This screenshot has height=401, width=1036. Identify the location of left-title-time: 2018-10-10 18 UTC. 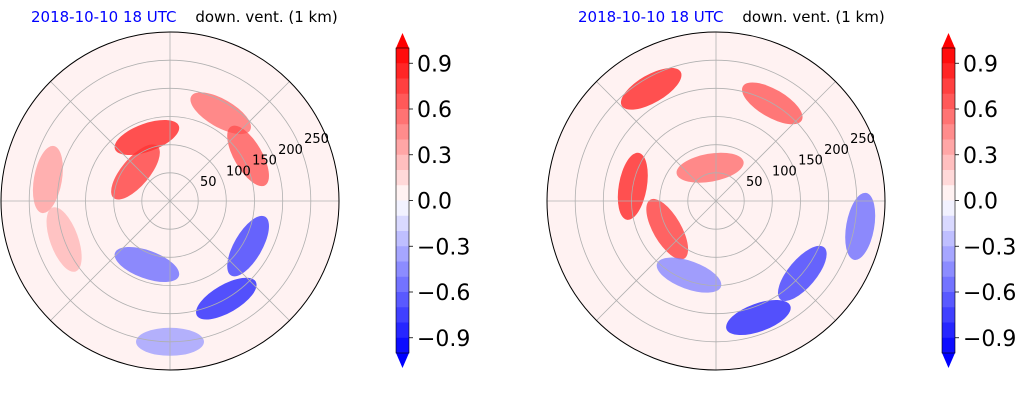
(104, 17).